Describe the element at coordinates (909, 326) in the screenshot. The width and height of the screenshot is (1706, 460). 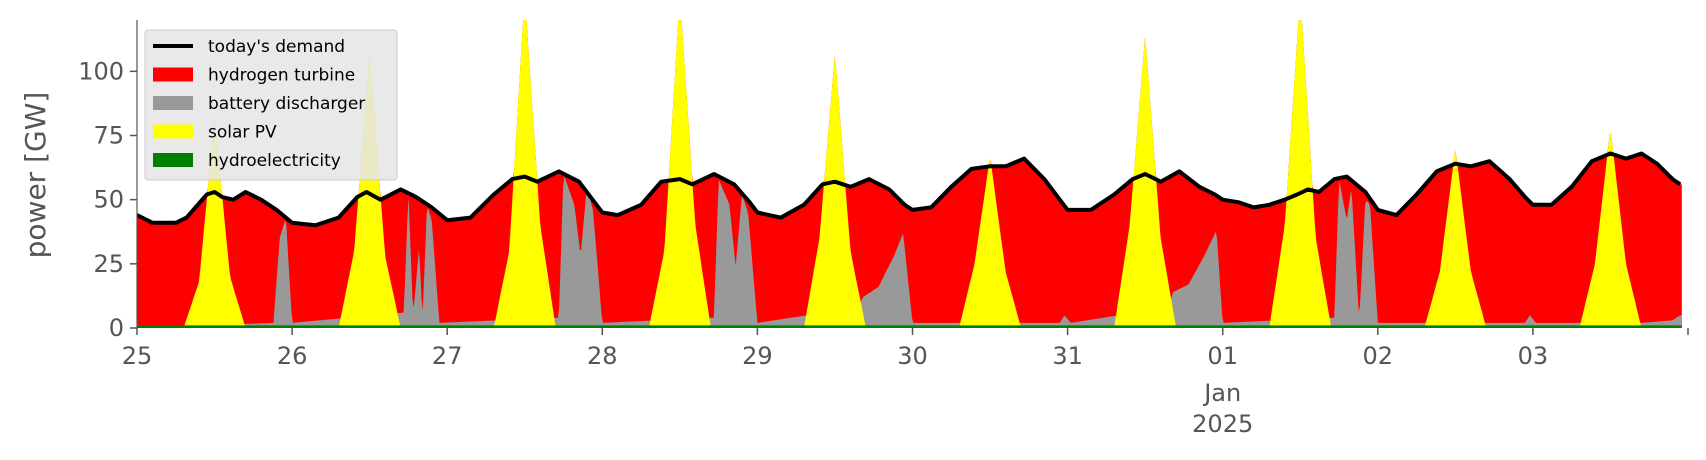
I see `hydroelectricity-area` at that location.